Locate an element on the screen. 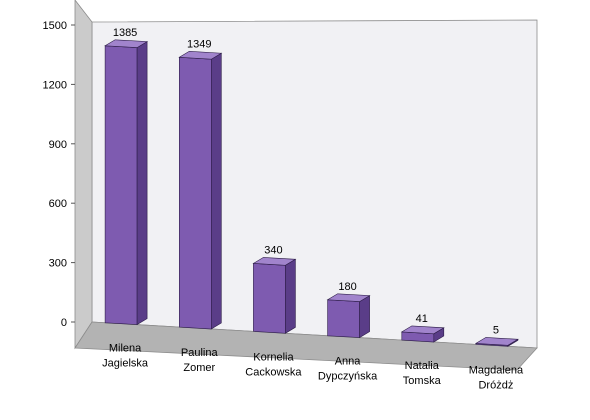 The image size is (590, 420). category-label: Paulina Zomer is located at coordinates (200, 360).